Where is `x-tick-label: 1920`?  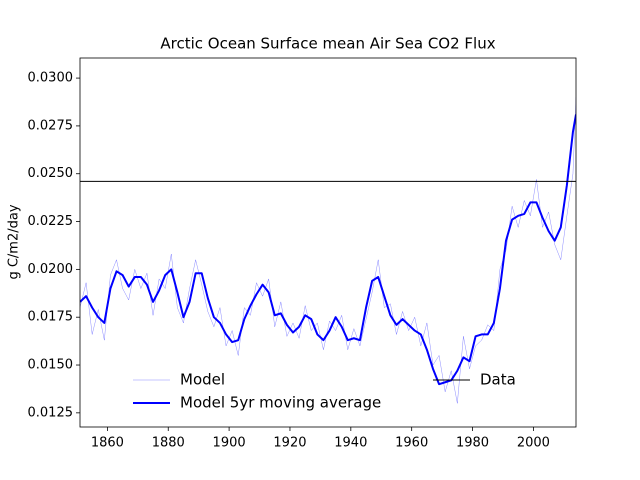 x-tick-label: 1920 is located at coordinates (289, 443).